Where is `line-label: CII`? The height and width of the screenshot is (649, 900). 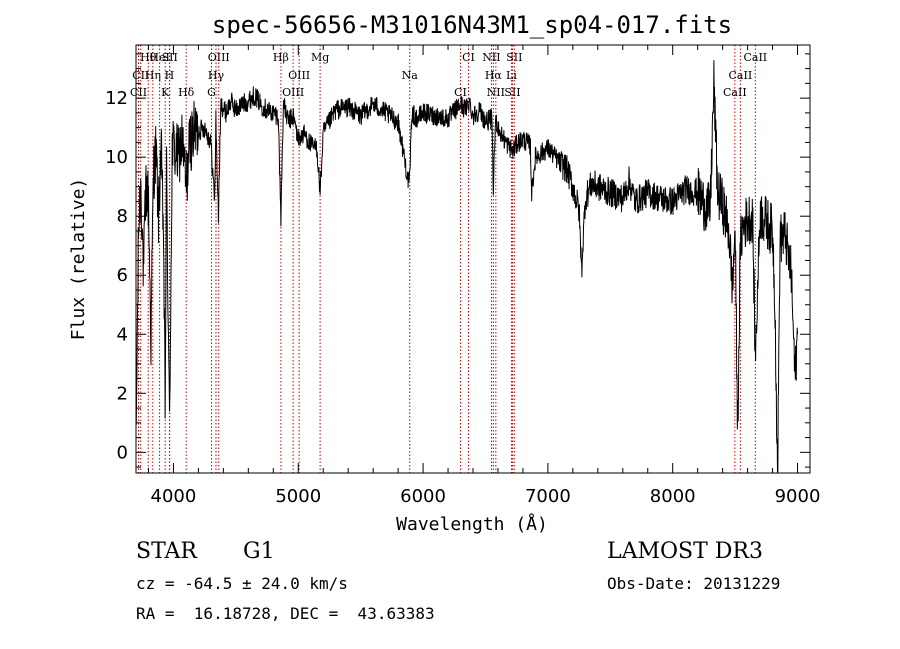 line-label: CII is located at coordinates (138, 92).